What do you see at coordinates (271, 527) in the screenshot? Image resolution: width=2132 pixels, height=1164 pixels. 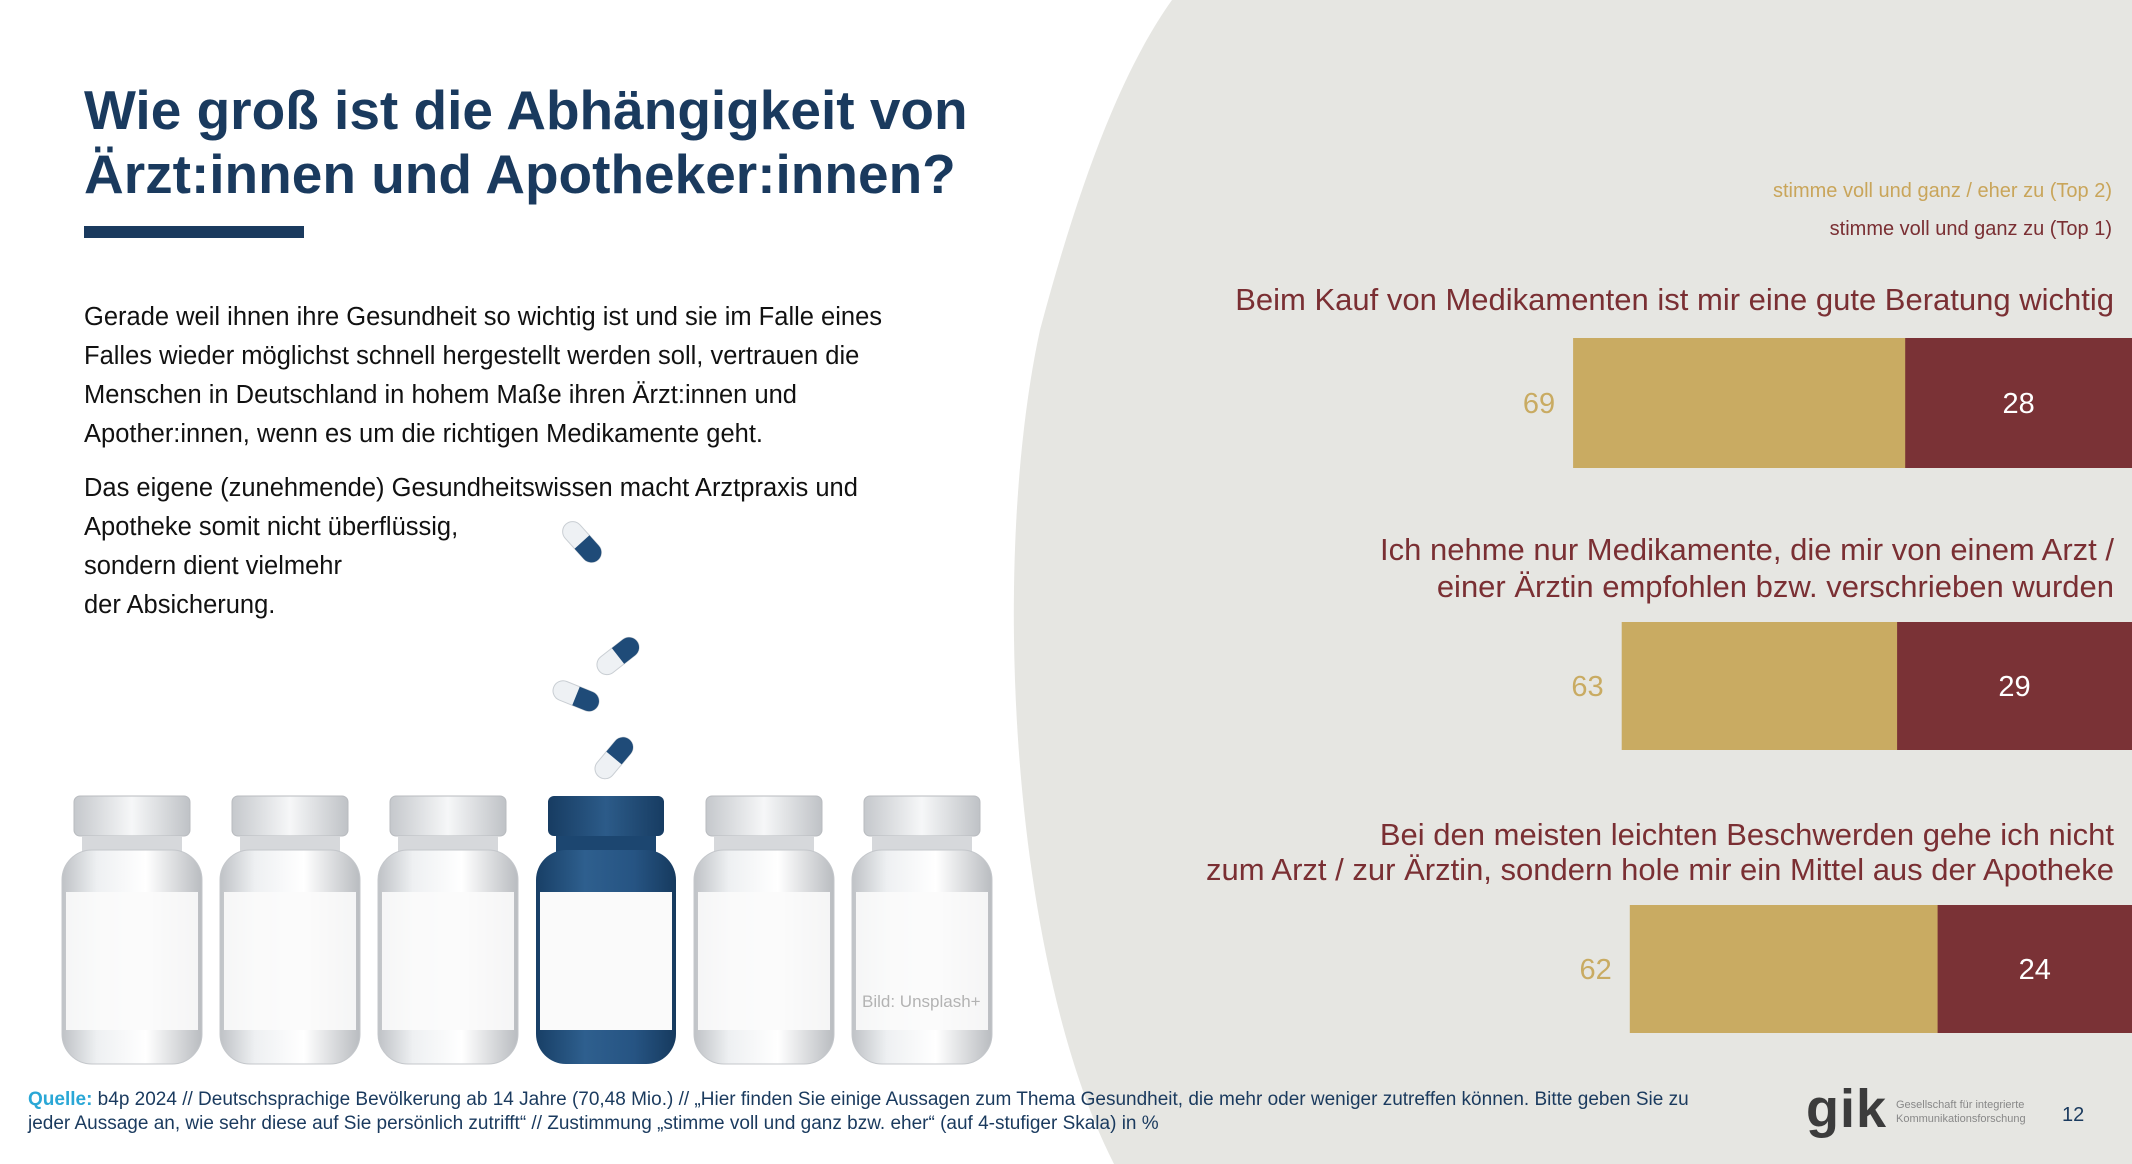 I see `intro-line: Apotheke somit nicht überflüssig,` at bounding box center [271, 527].